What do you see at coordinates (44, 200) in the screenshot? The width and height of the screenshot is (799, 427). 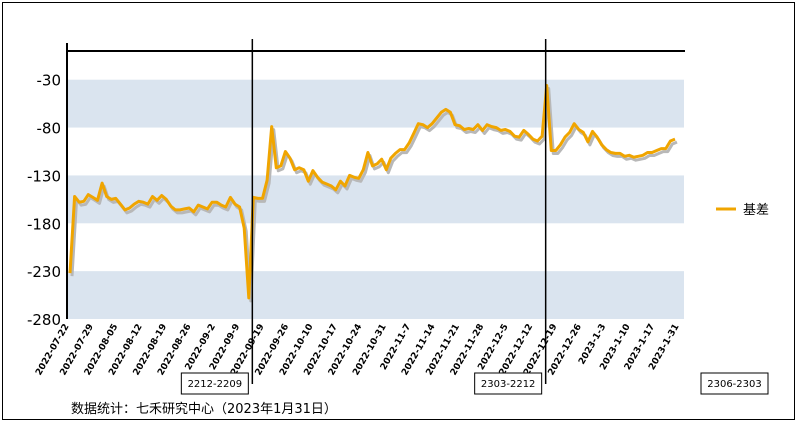 I see `y-axis-ticks: -30 -80 -130 -180 -230 -280` at bounding box center [44, 200].